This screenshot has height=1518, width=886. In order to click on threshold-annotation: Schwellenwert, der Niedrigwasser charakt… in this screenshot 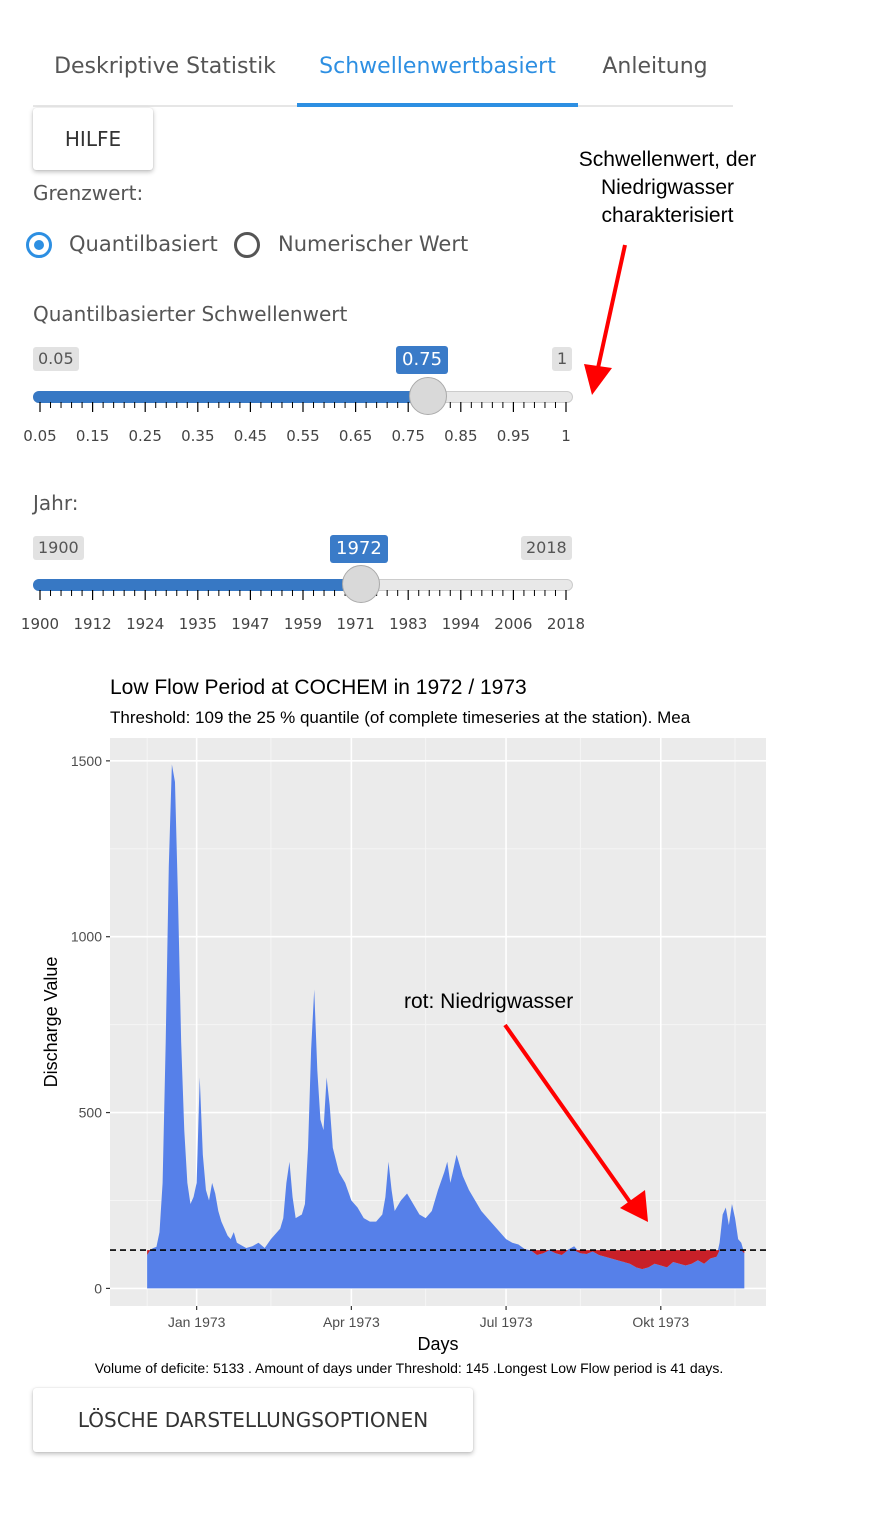, I will do `click(667, 187)`.